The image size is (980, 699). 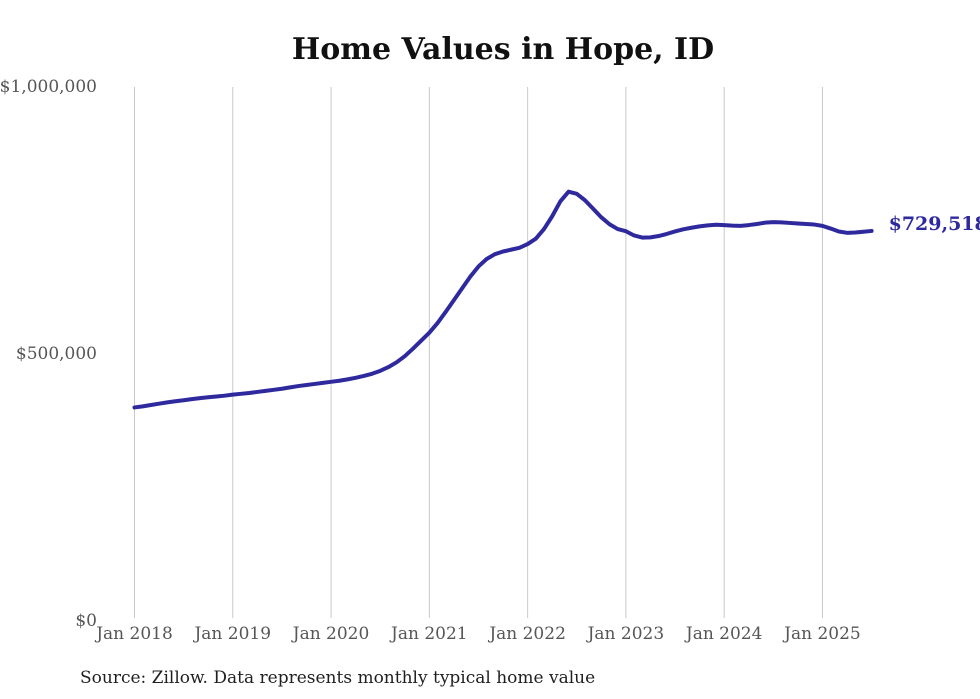 What do you see at coordinates (429, 634) in the screenshot?
I see `x-axis-tick-label: Jan 2021` at bounding box center [429, 634].